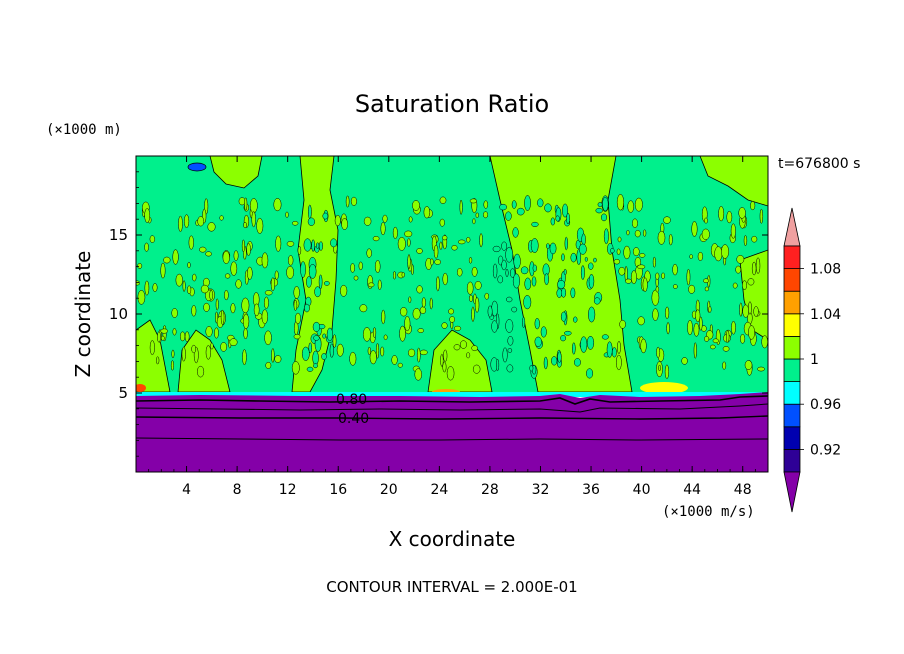  I want to click on contour-line-0.80, so click(452, 400).